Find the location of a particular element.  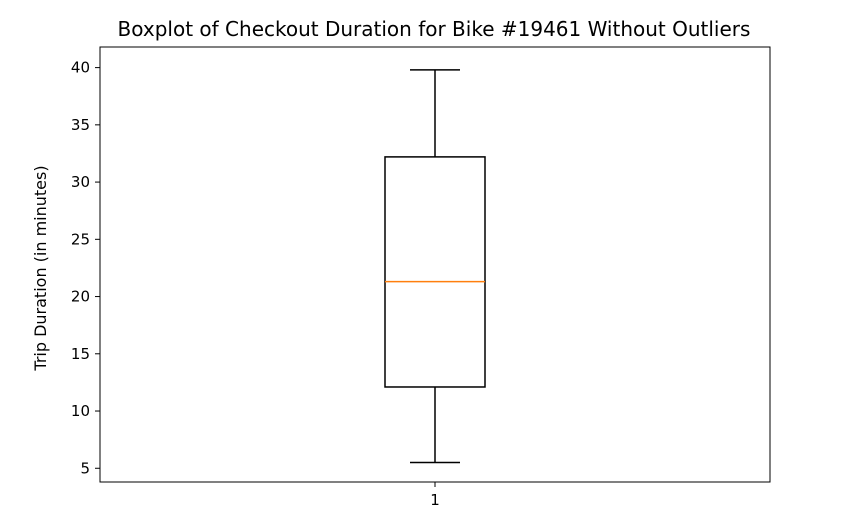

x-axis: 1 is located at coordinates (435, 495).